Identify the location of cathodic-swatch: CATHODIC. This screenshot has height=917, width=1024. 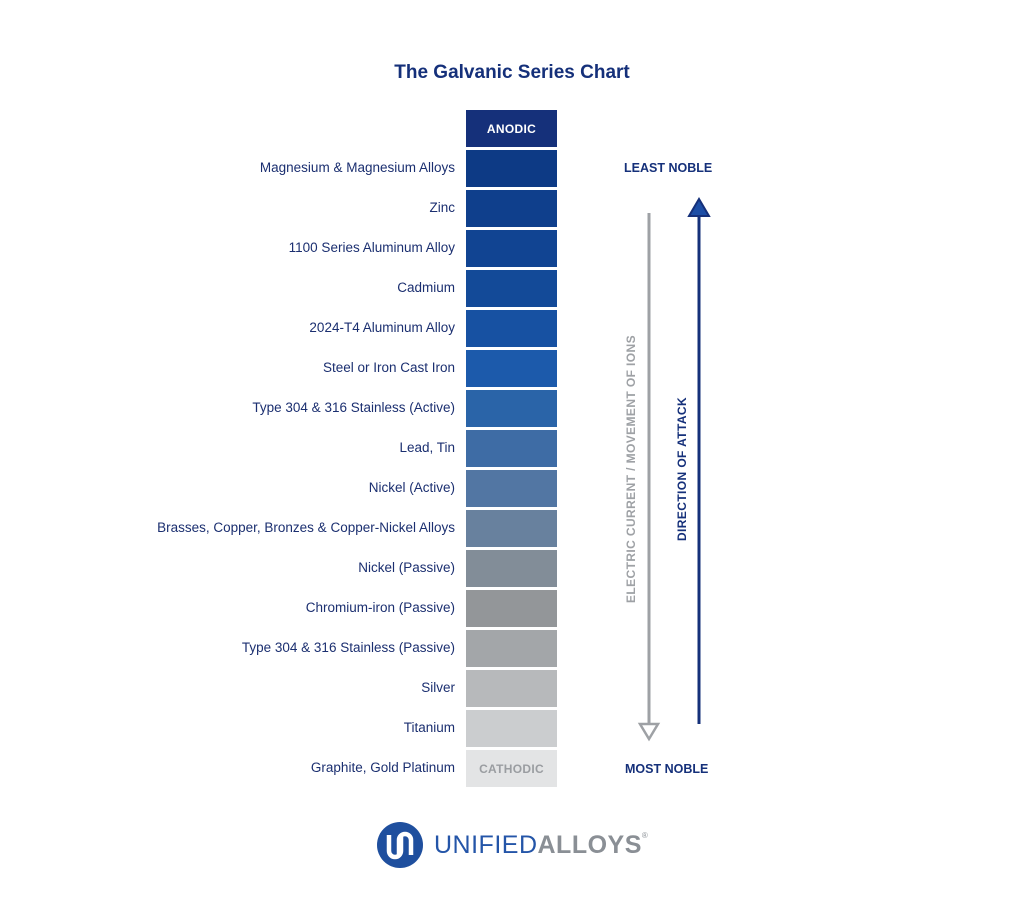
(511, 768).